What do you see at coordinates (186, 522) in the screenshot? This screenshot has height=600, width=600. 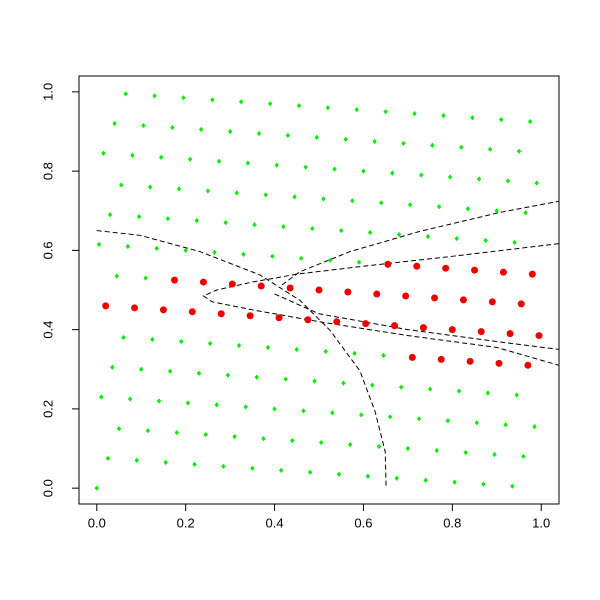 I see `x-tick-label: 0.2` at bounding box center [186, 522].